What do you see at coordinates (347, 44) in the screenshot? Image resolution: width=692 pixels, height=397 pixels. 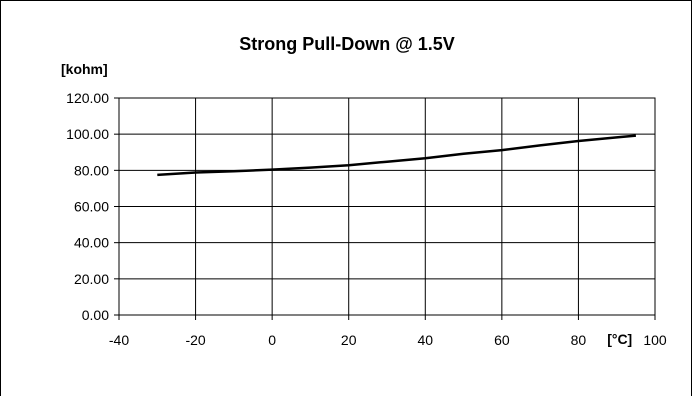 I see `chart-title: Strong Pull-Down @ 1.5V` at bounding box center [347, 44].